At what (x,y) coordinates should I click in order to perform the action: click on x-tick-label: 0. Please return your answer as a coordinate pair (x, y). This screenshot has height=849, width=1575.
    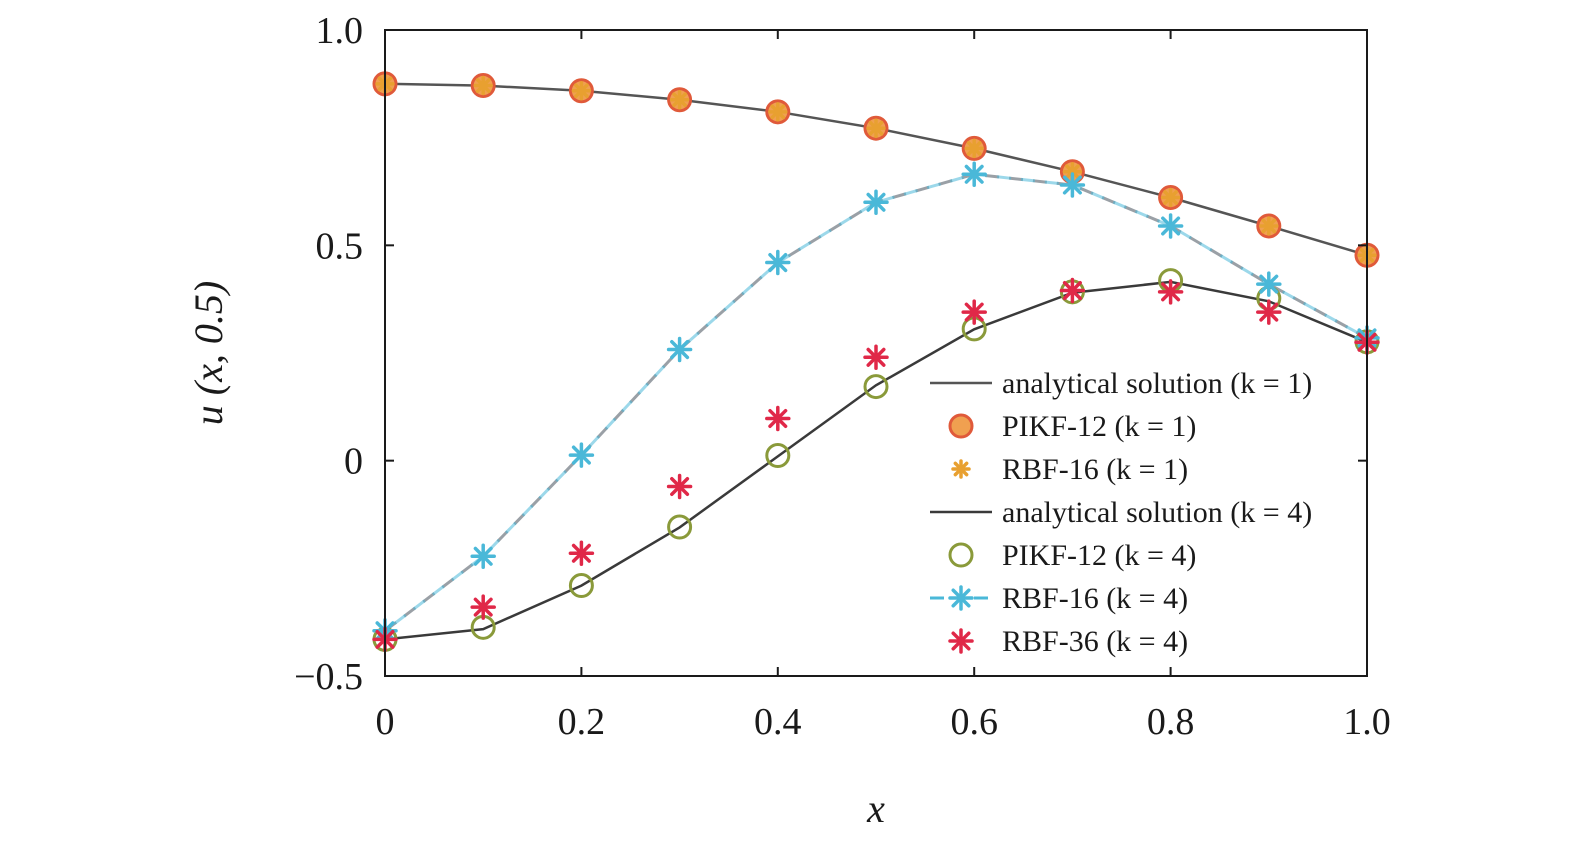
    Looking at the image, I should click on (385, 722).